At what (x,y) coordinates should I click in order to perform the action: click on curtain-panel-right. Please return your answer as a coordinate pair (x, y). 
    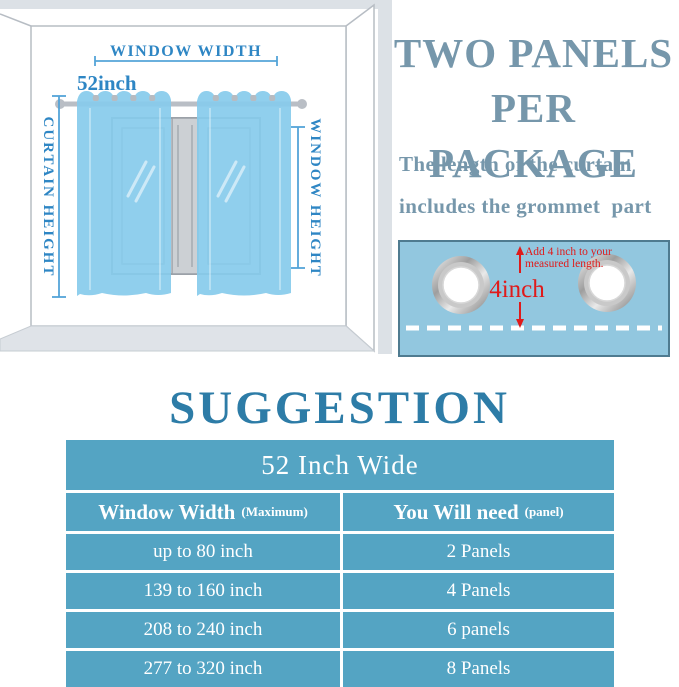
    Looking at the image, I should click on (244, 193).